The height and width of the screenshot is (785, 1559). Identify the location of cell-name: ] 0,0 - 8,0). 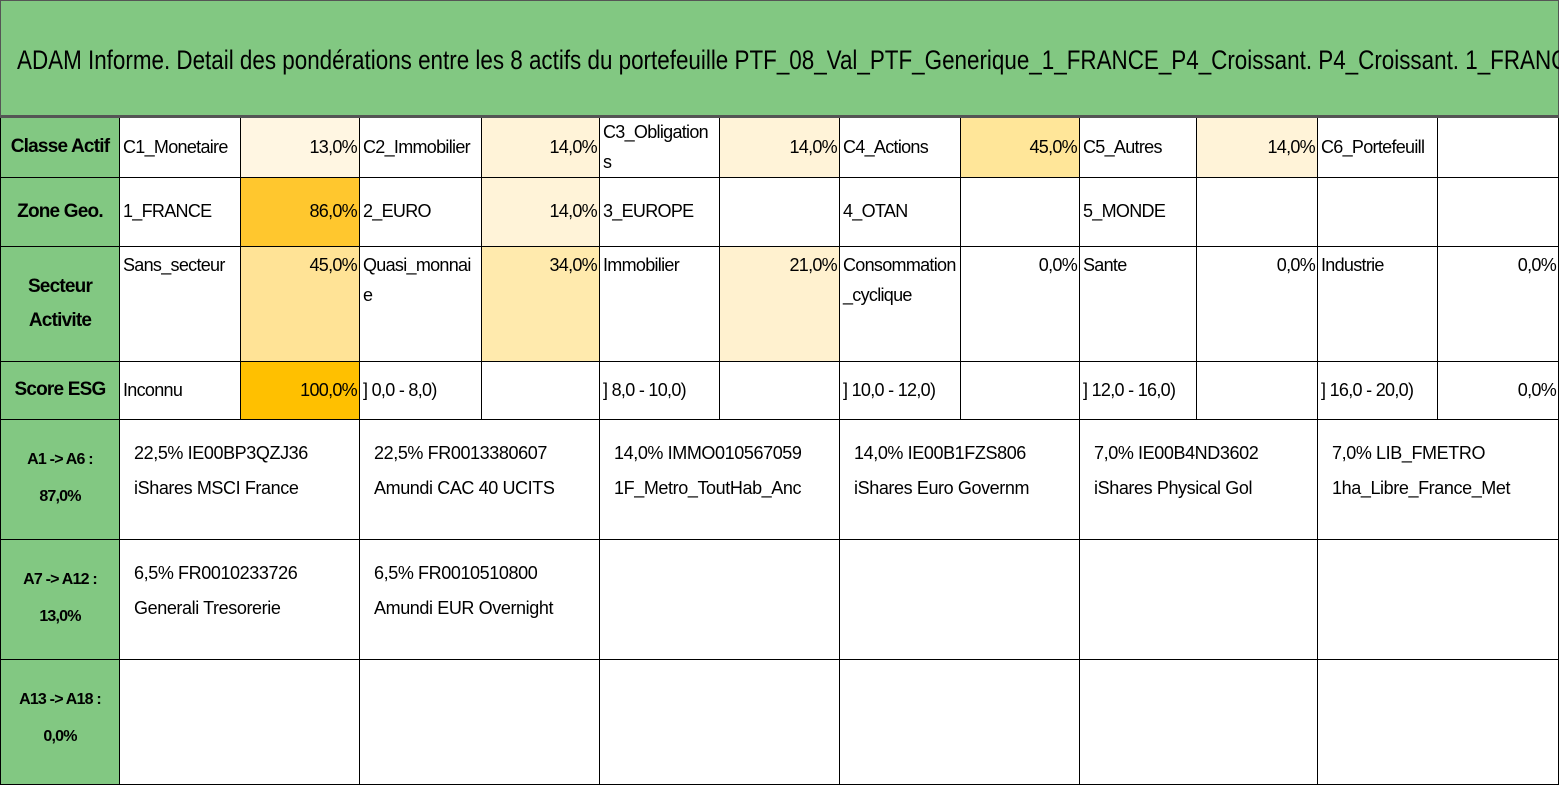
(421, 391).